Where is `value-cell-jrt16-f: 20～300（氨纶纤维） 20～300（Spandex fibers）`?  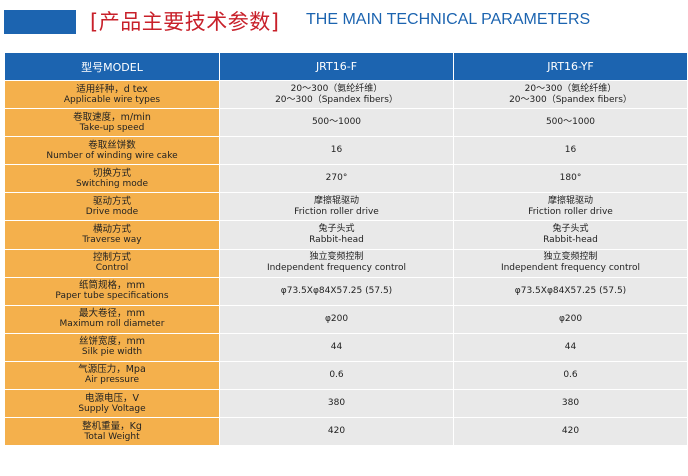 value-cell-jrt16-f: 20～300（氨纶纤维） 20～300（Spandex fibers） is located at coordinates (336, 95).